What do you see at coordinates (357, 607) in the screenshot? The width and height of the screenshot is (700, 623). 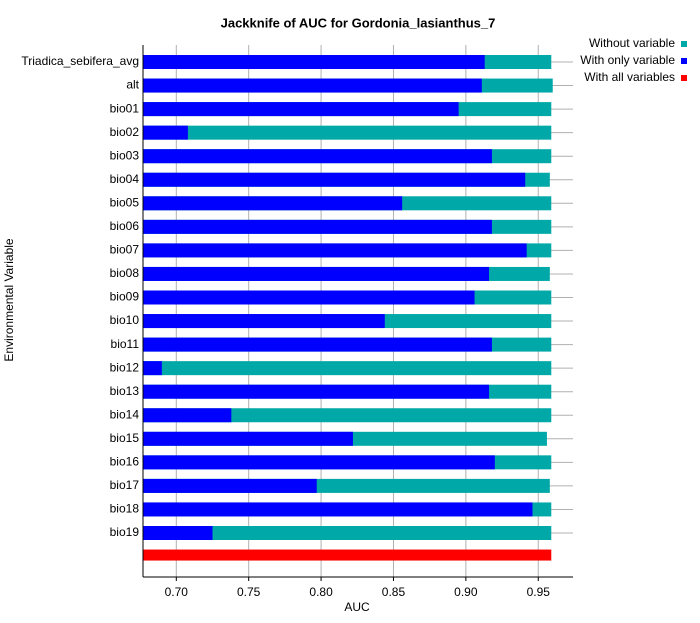 I see `x-axis-label: AUC` at bounding box center [357, 607].